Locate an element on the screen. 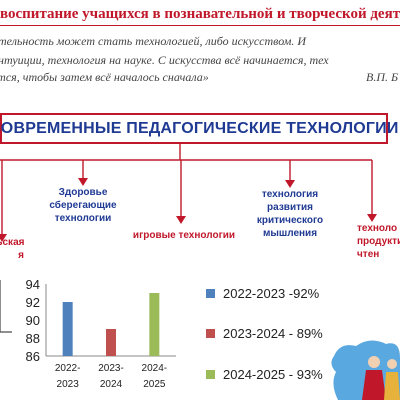 The height and width of the screenshot is (400, 400). title-box: СОВРЕМЕННЫЕ ПЕДАГОГИЧЕСКИЕ ТЕХНОЛОГИИ is located at coordinates (199, 128).